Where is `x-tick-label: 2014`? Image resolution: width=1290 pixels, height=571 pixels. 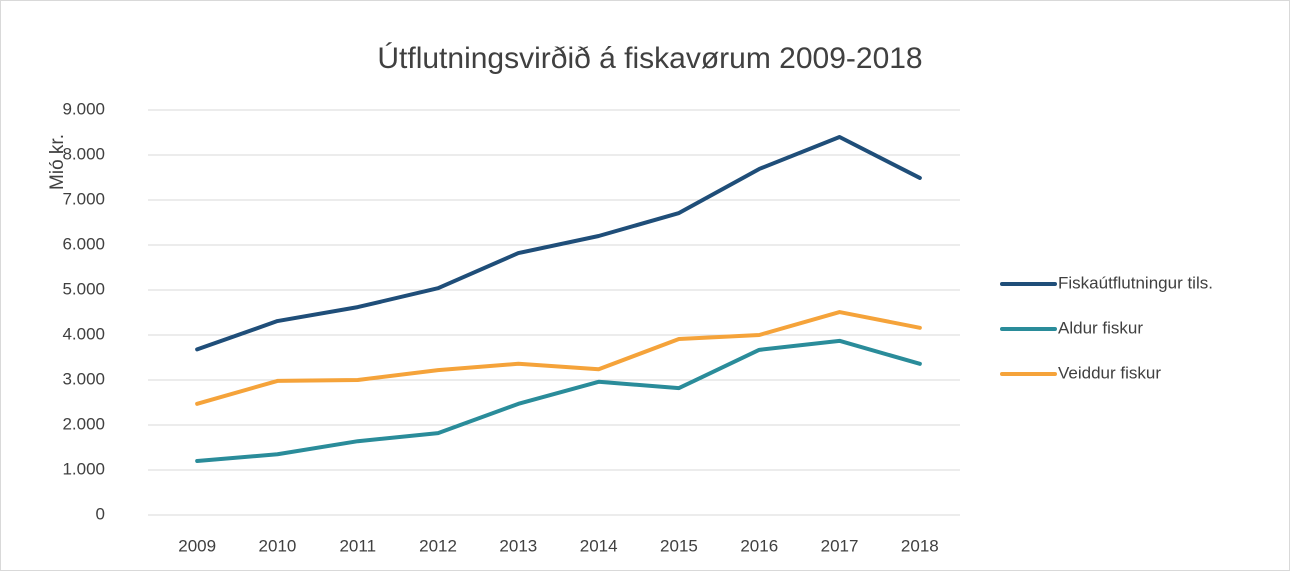 x-tick-label: 2014 is located at coordinates (599, 545).